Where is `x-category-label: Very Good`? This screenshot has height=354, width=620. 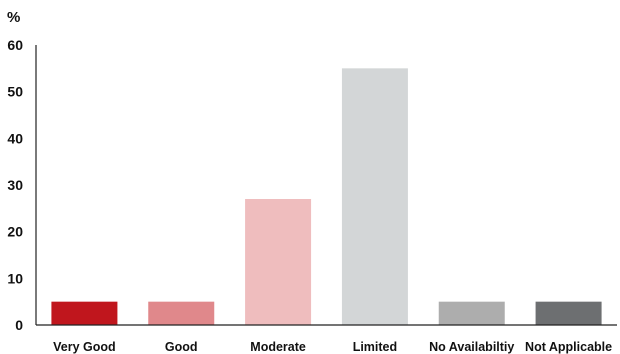 x-category-label: Very Good is located at coordinates (84, 347).